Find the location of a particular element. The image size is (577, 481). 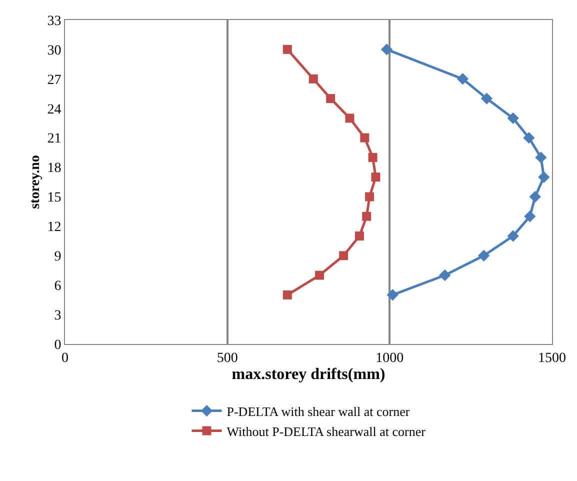

x-axis-title: max.storey drifts(mm) is located at coordinates (309, 374).